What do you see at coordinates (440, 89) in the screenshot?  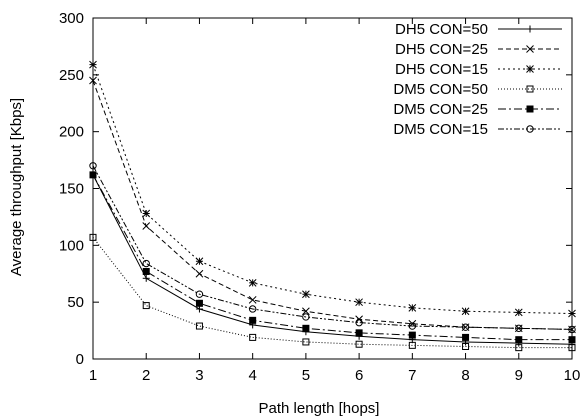 I see `legend-label: DM5 CON=50` at bounding box center [440, 89].